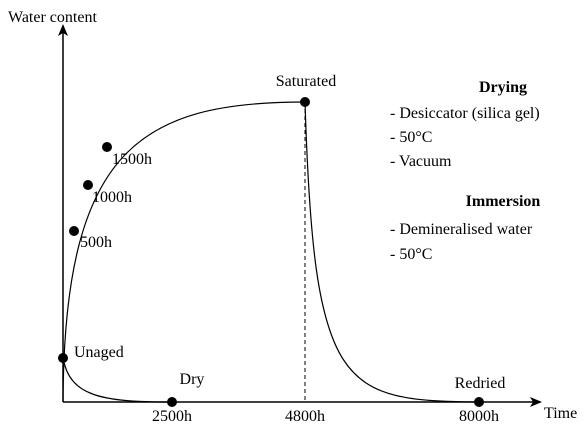  I want to click on legend-item: - Demineralised water, so click(461, 229).